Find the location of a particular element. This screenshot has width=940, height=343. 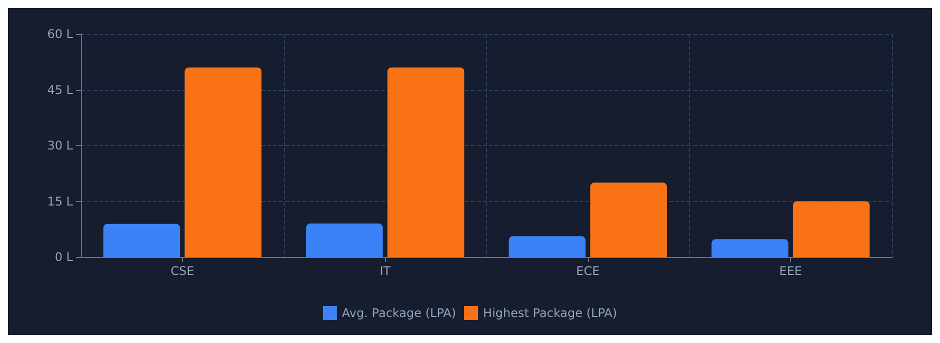

x-tick-label: ECE is located at coordinates (588, 271).